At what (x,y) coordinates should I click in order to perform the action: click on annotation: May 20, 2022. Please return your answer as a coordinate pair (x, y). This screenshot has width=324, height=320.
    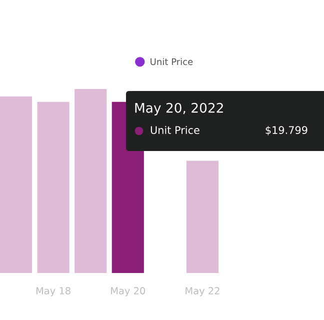
    Looking at the image, I should click on (179, 109).